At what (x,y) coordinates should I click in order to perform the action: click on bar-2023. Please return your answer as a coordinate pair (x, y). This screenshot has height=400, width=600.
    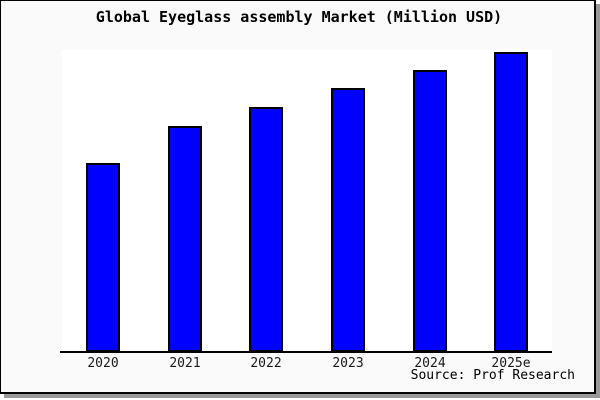
    Looking at the image, I should click on (348, 220).